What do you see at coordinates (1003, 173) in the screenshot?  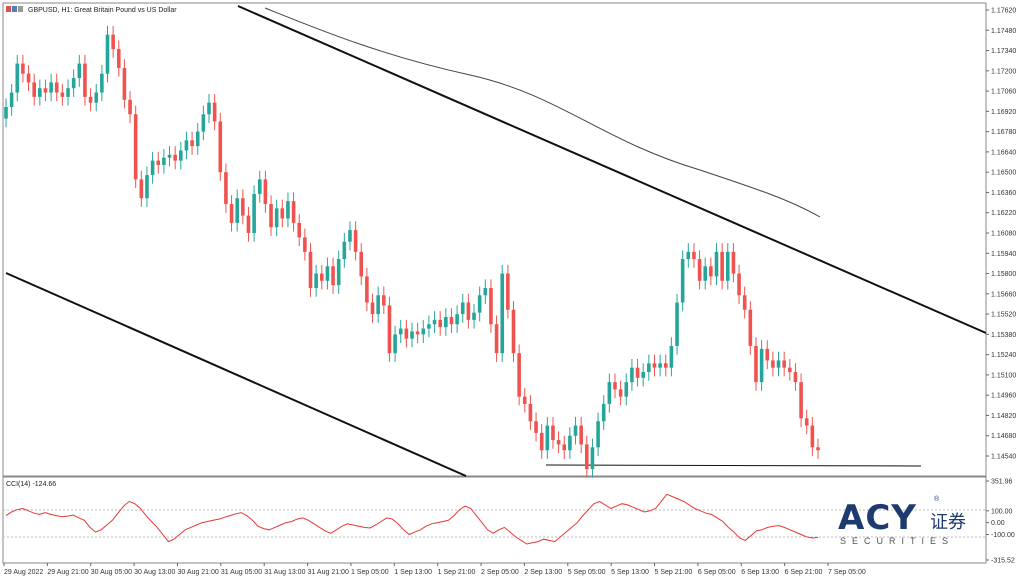 I see `price-tick-label: 1.16500` at bounding box center [1003, 173].